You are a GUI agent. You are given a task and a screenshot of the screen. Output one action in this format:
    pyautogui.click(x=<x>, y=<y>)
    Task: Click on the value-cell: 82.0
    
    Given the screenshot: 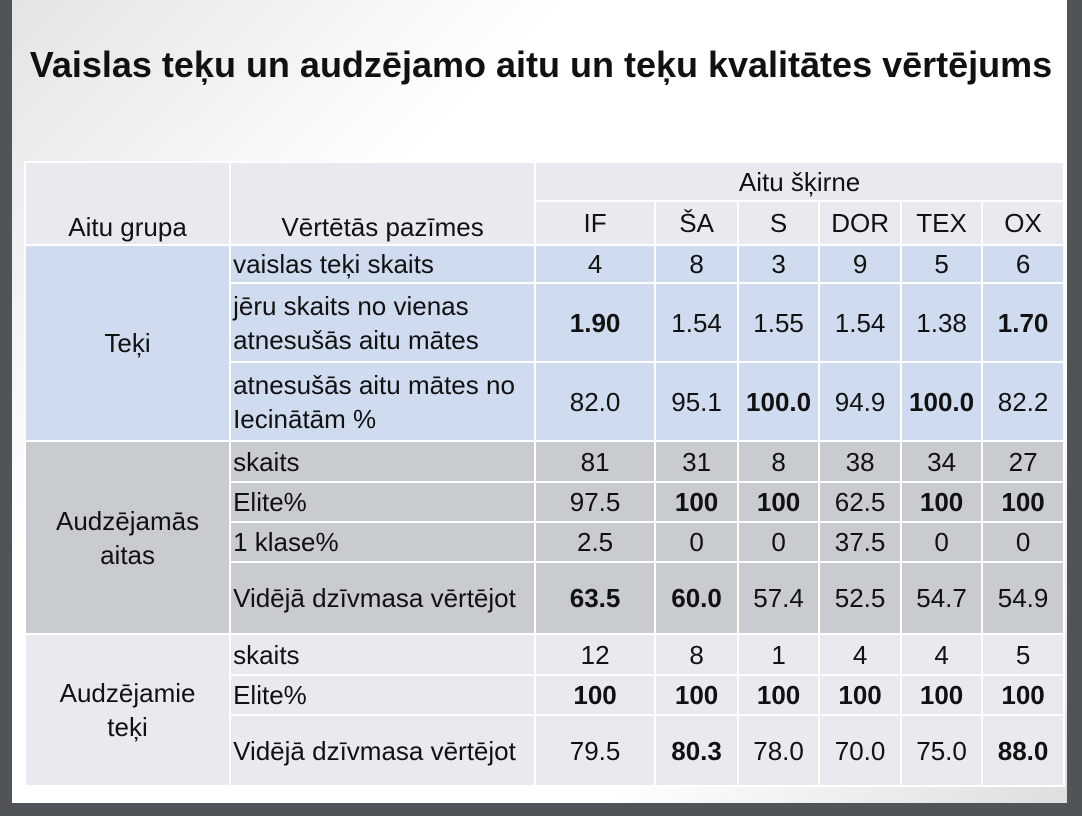 What is the action you would take?
    pyautogui.click(x=595, y=401)
    